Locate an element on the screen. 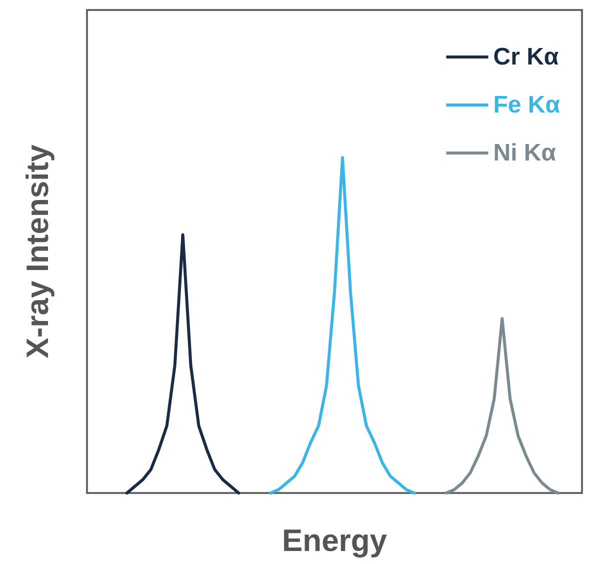 This screenshot has height=564, width=603. legend-label: Cr Kα is located at coordinates (526, 57).